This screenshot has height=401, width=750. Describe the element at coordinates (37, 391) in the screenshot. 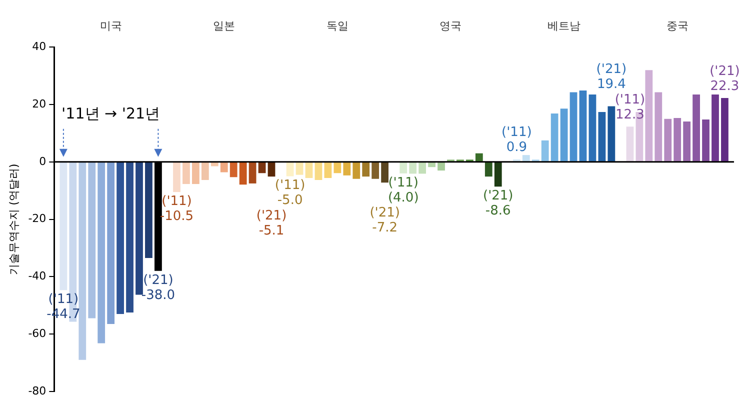

I see `y-tick-label: -80` at that location.